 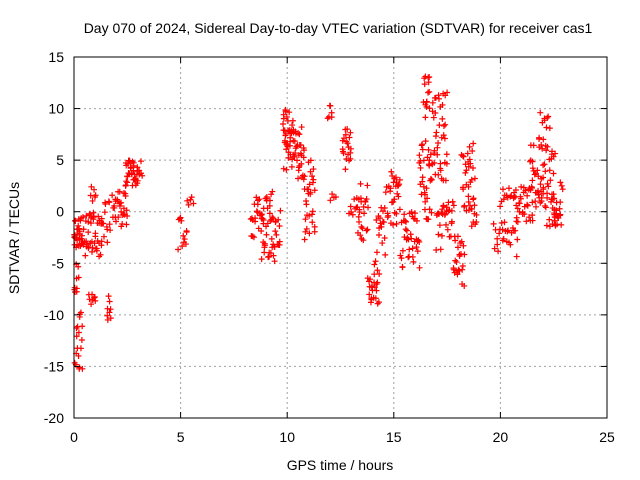 I want to click on x-tick-label: 15, so click(x=394, y=437).